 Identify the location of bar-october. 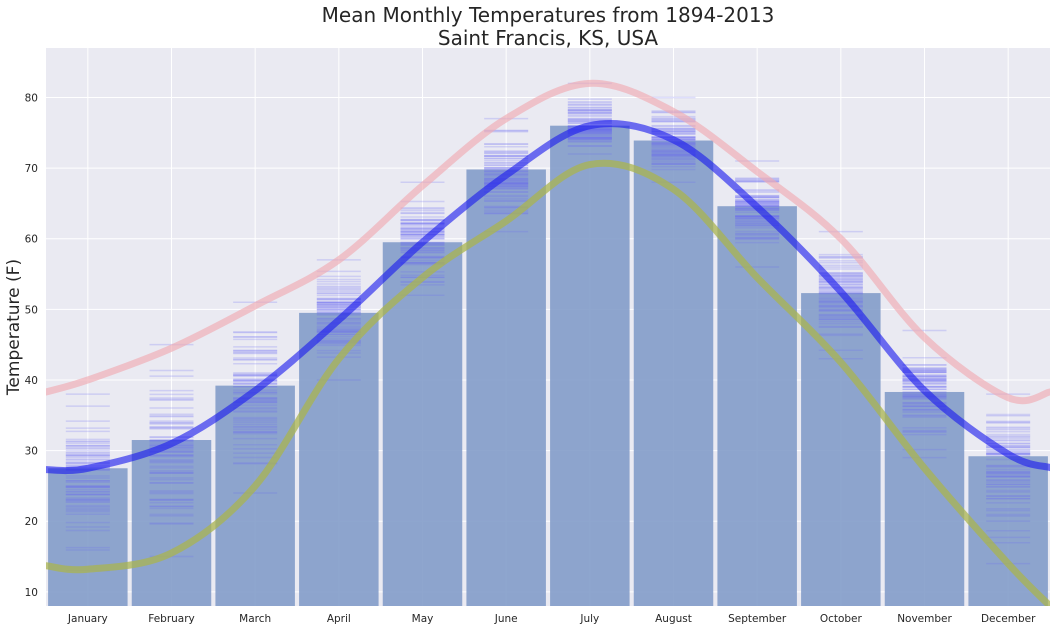
(841, 449).